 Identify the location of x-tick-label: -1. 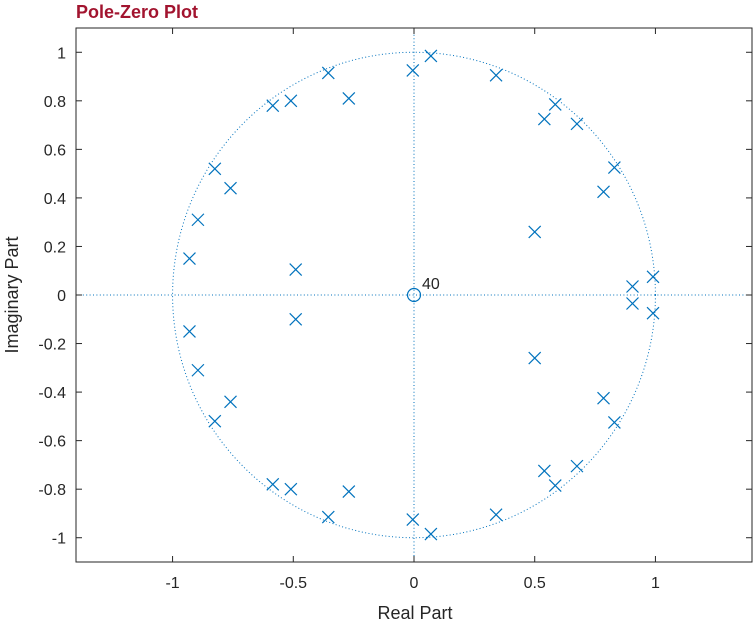
(172, 583).